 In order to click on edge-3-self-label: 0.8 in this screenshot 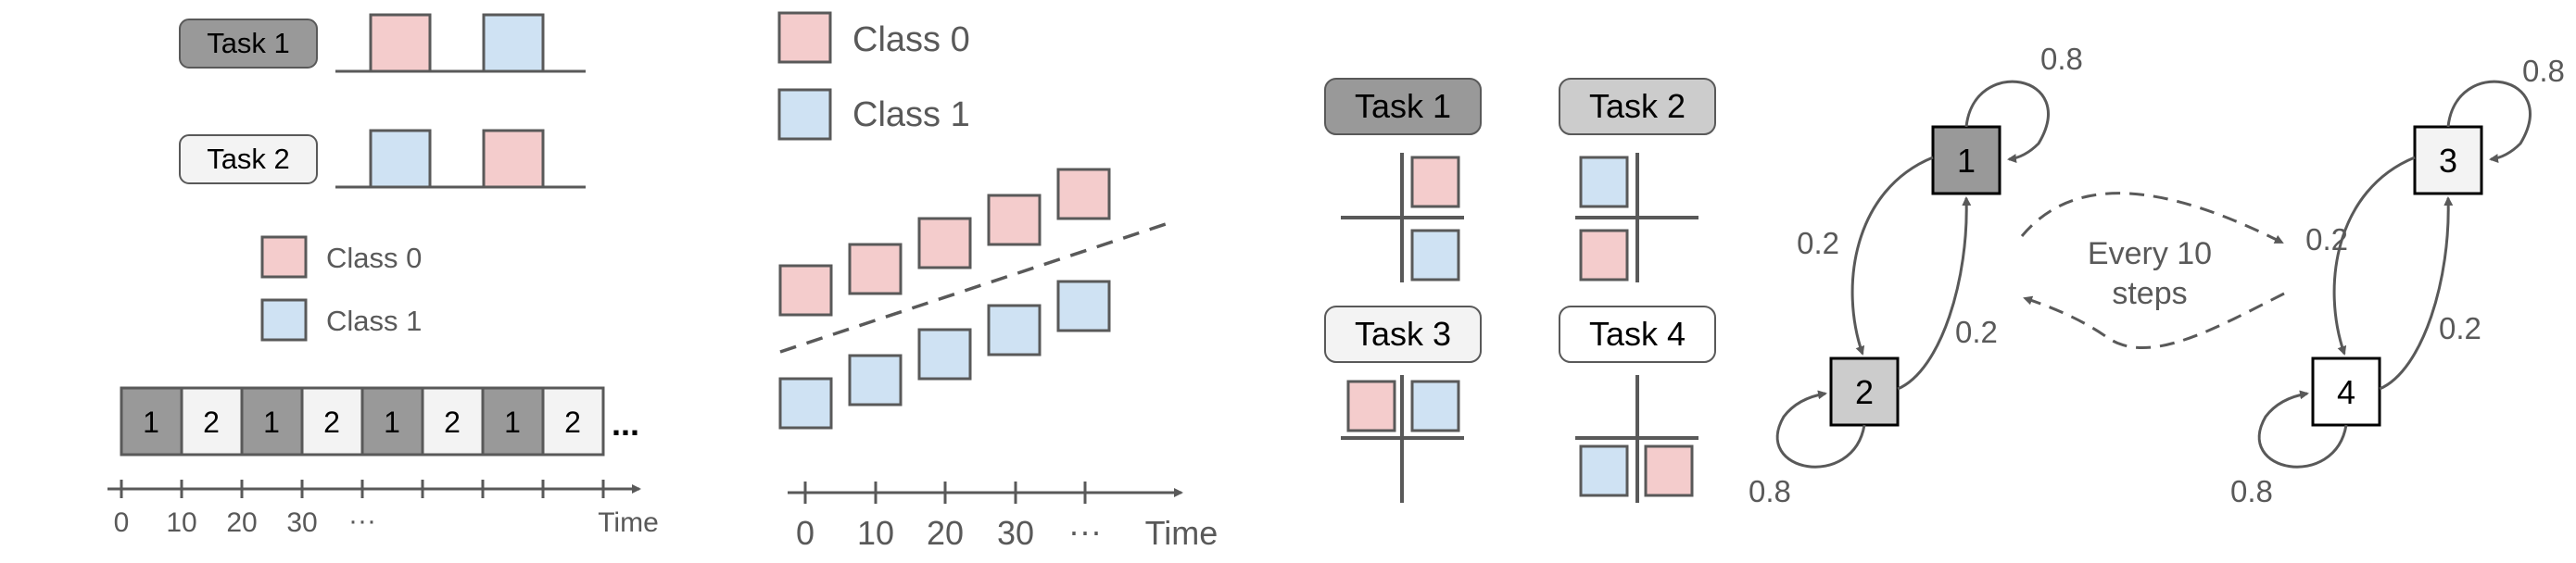, I will do `click(2543, 71)`.